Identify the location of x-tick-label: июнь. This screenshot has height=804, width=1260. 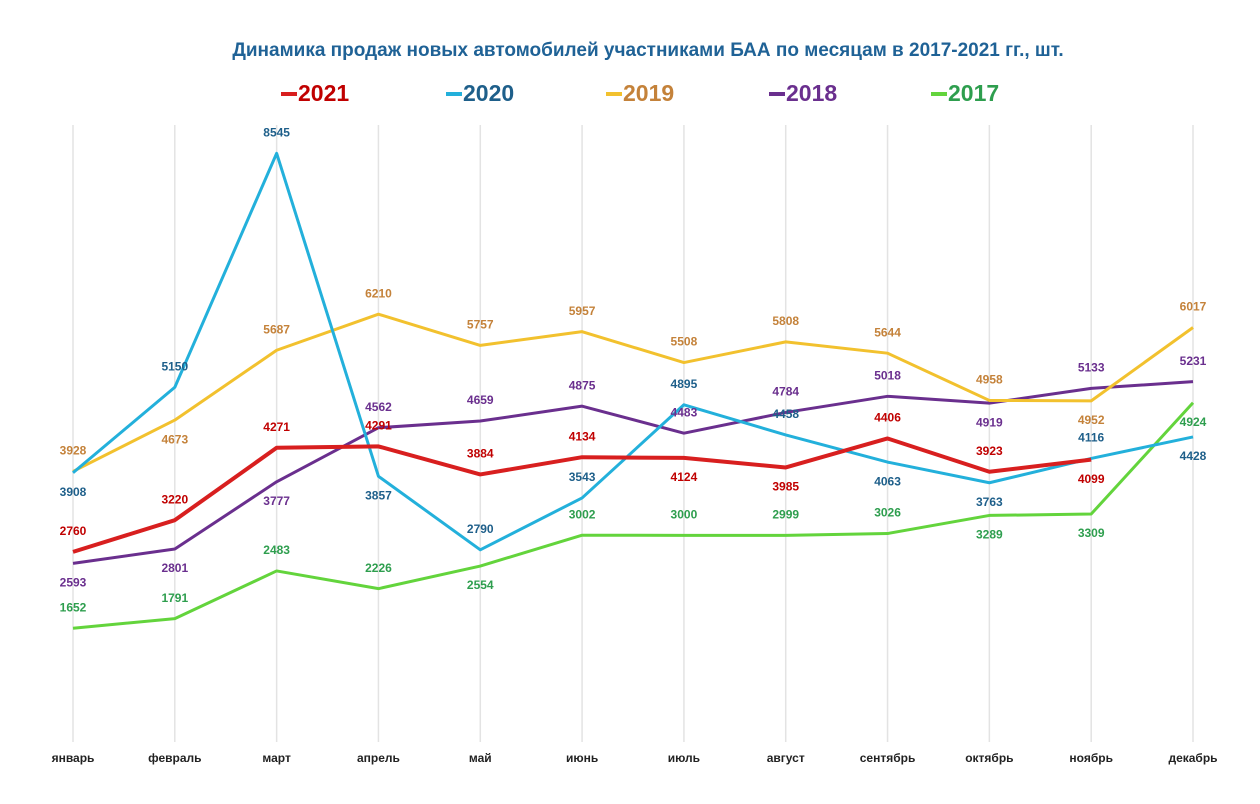
(582, 758).